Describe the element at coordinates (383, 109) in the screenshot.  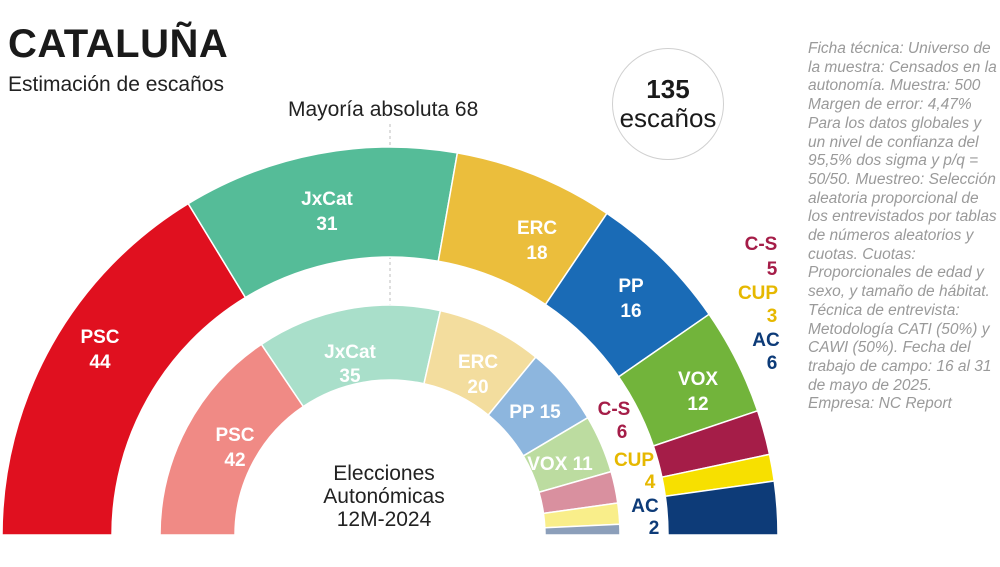
I see `majority-label: Mayoría absoluta 68` at that location.